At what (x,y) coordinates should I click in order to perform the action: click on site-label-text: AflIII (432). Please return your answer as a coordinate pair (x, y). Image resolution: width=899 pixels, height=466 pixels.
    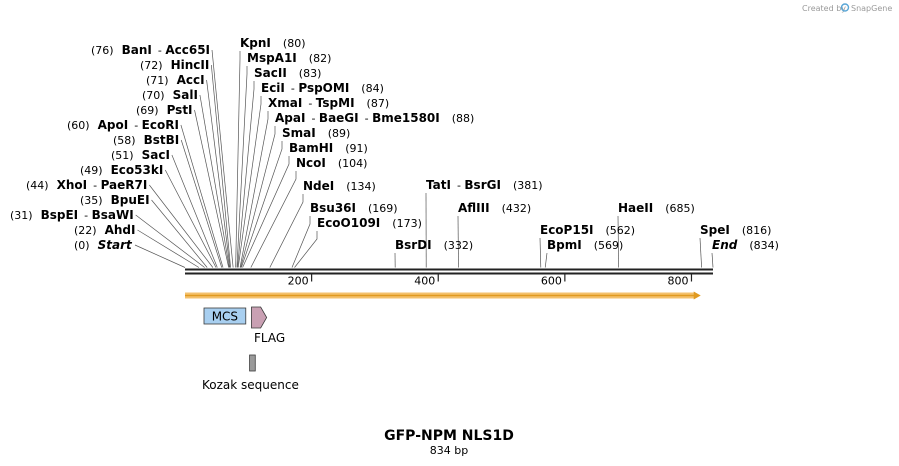
    Looking at the image, I should click on (494, 208).